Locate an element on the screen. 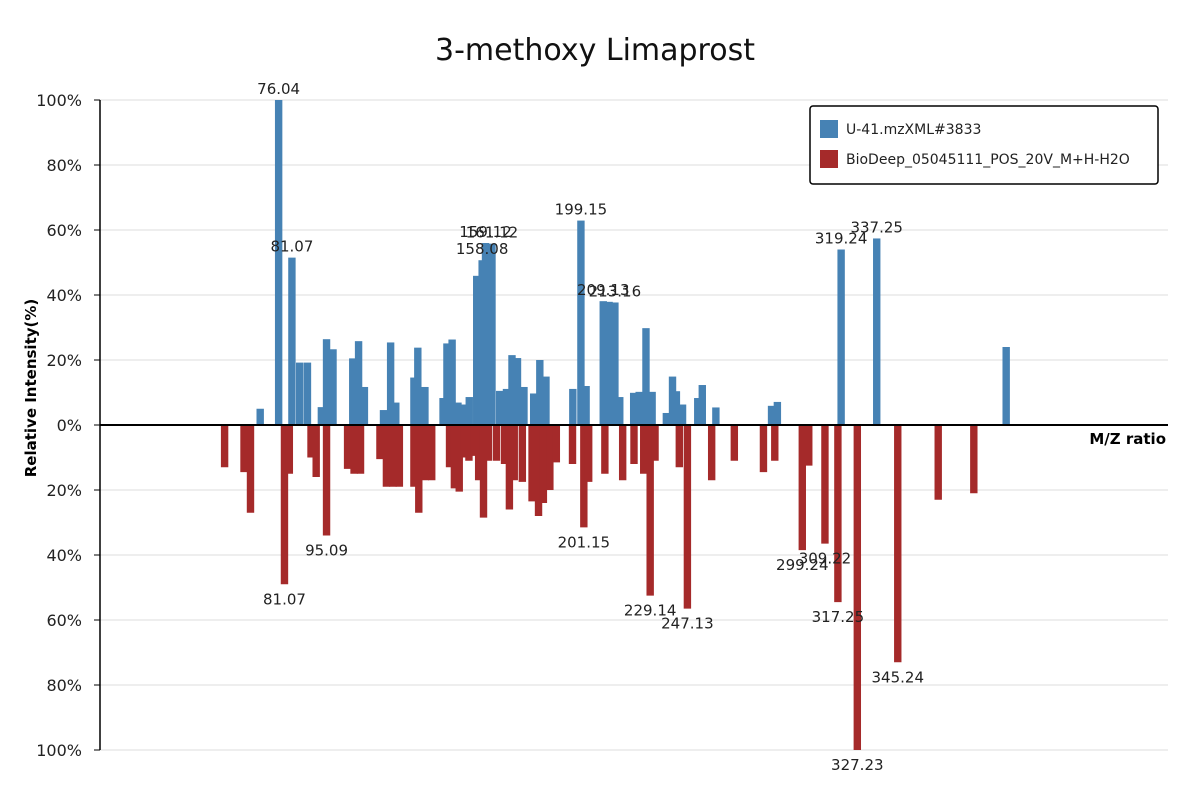  peak-label: 317.25 is located at coordinates (838, 617).